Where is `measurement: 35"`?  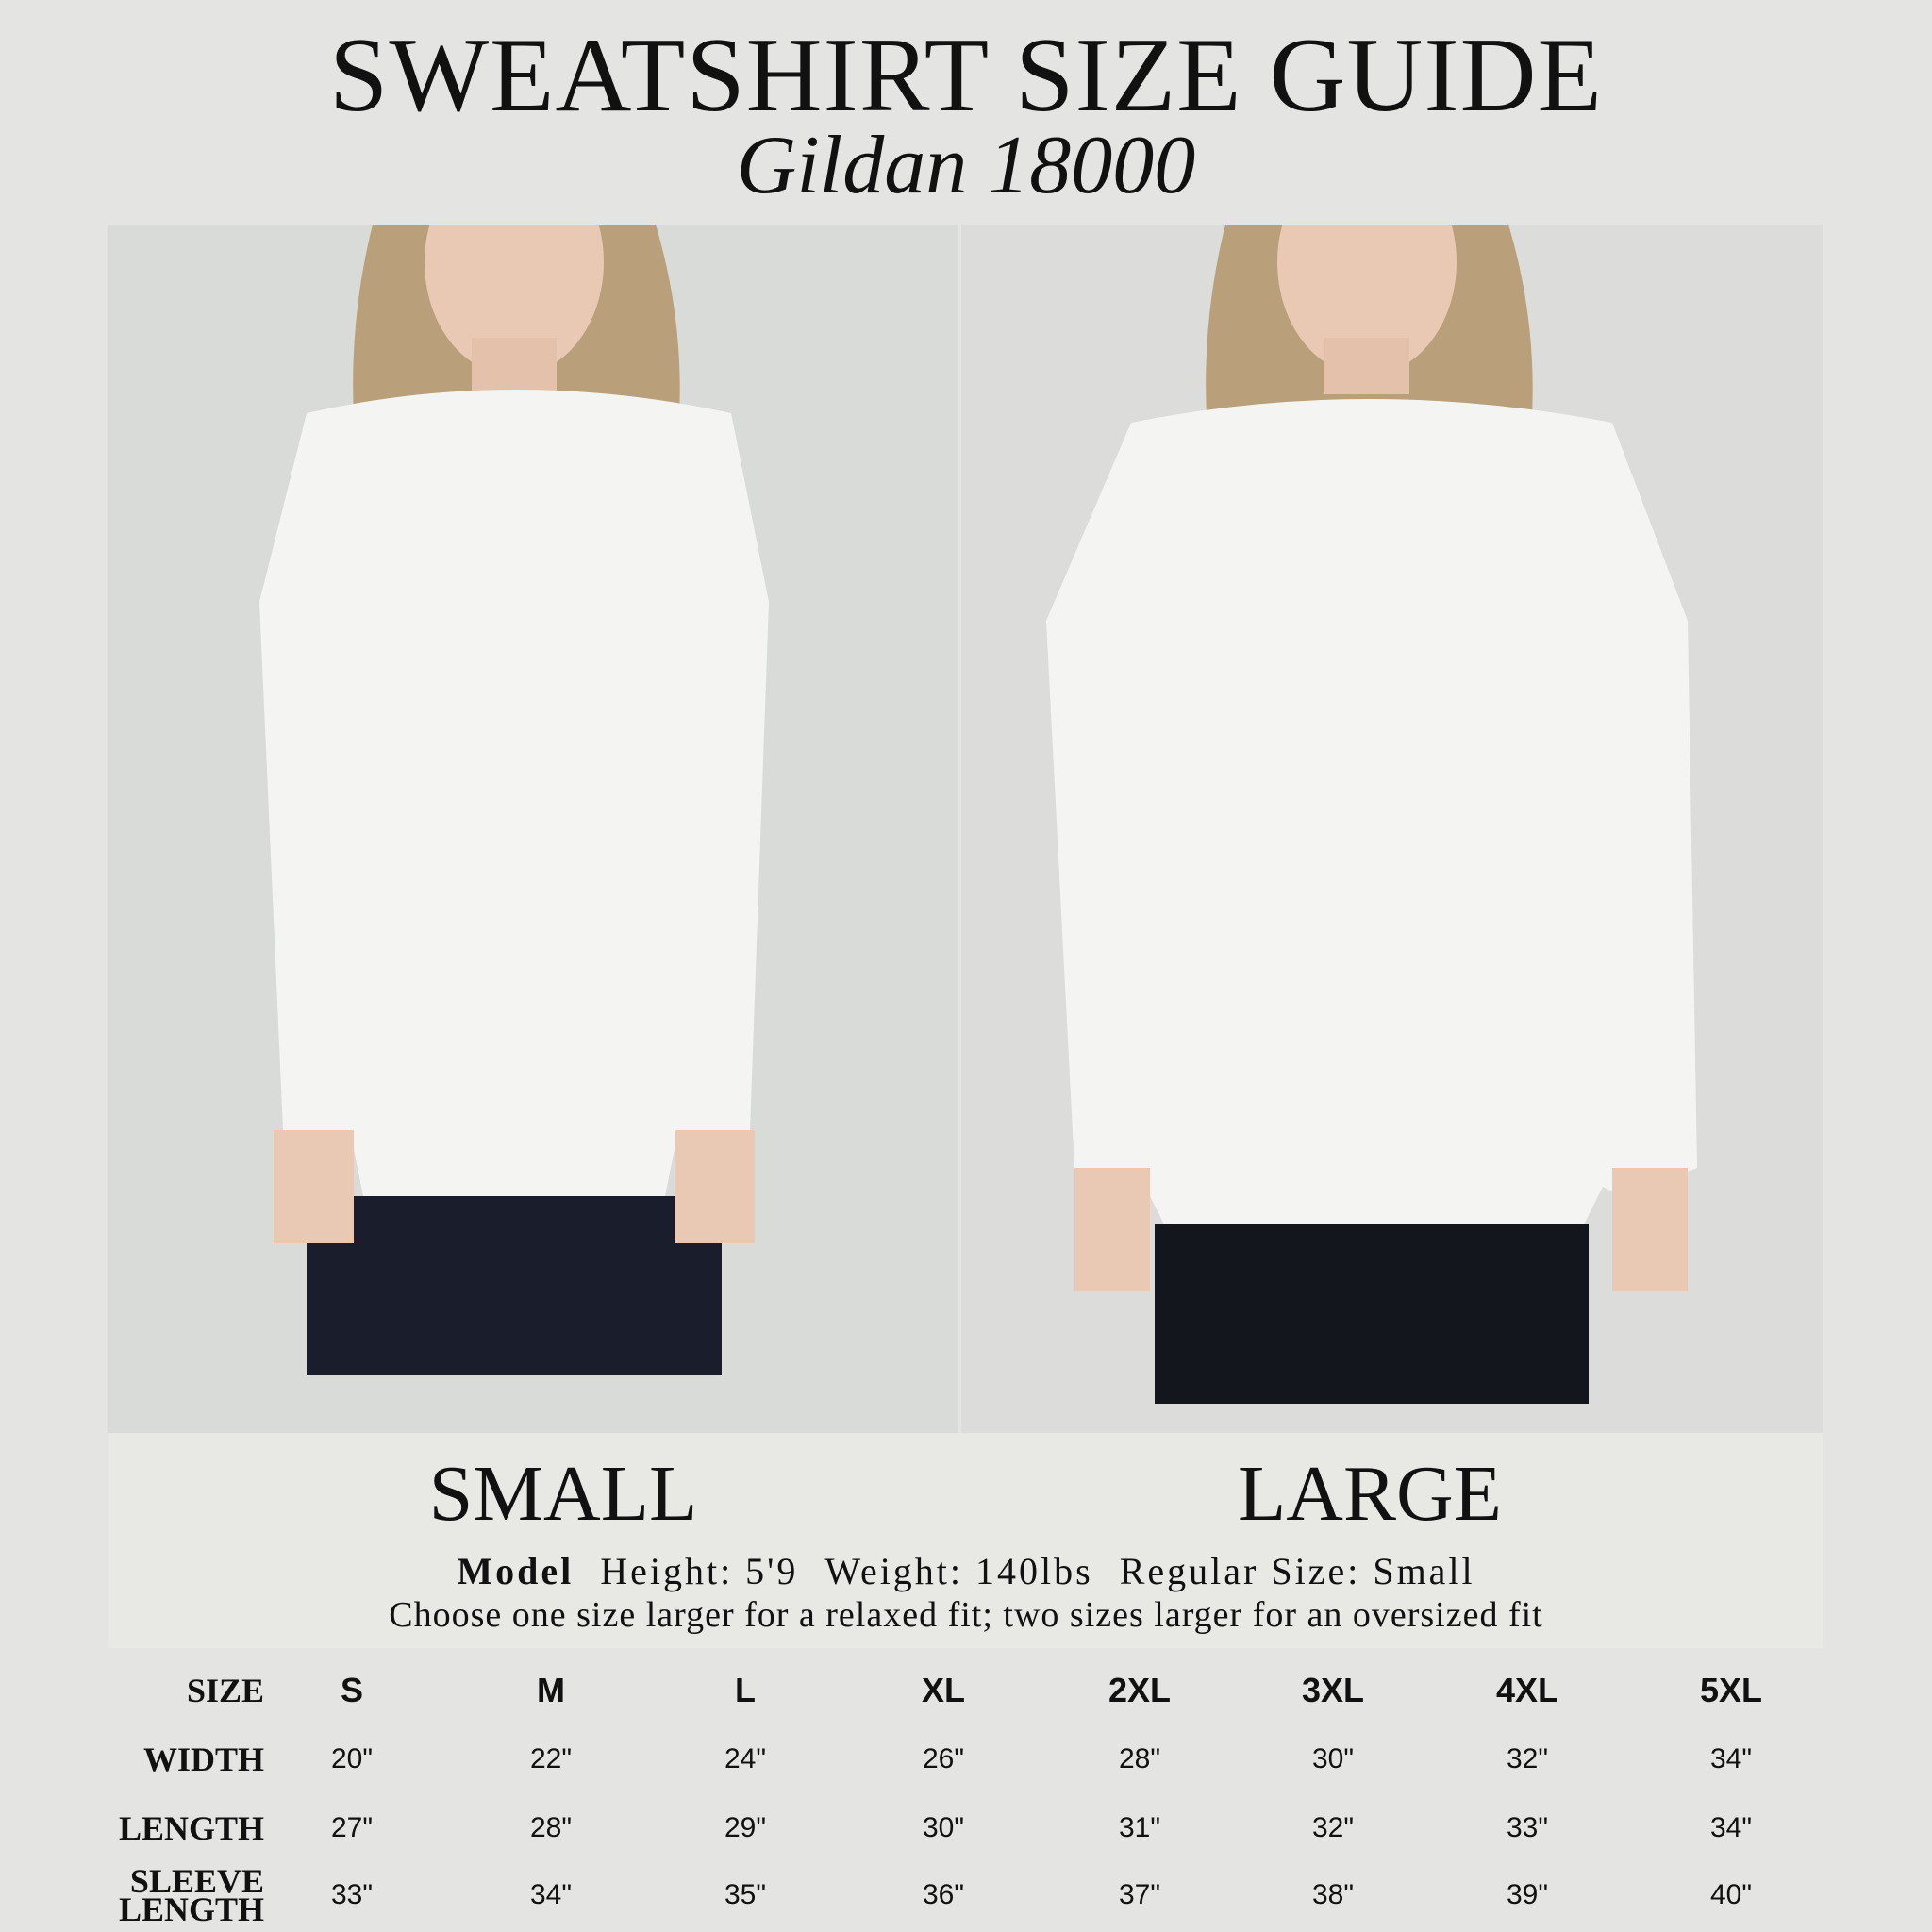 measurement: 35" is located at coordinates (746, 1895).